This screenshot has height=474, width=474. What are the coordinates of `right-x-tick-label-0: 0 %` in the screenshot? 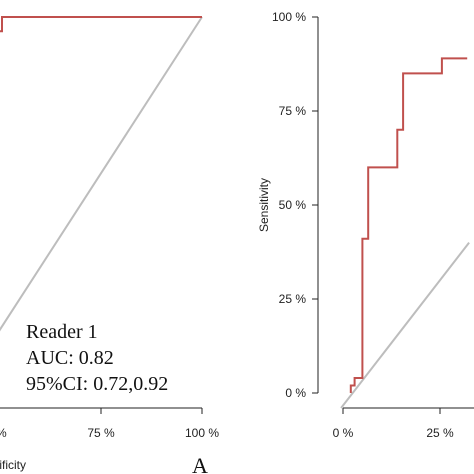 It's located at (343, 433).